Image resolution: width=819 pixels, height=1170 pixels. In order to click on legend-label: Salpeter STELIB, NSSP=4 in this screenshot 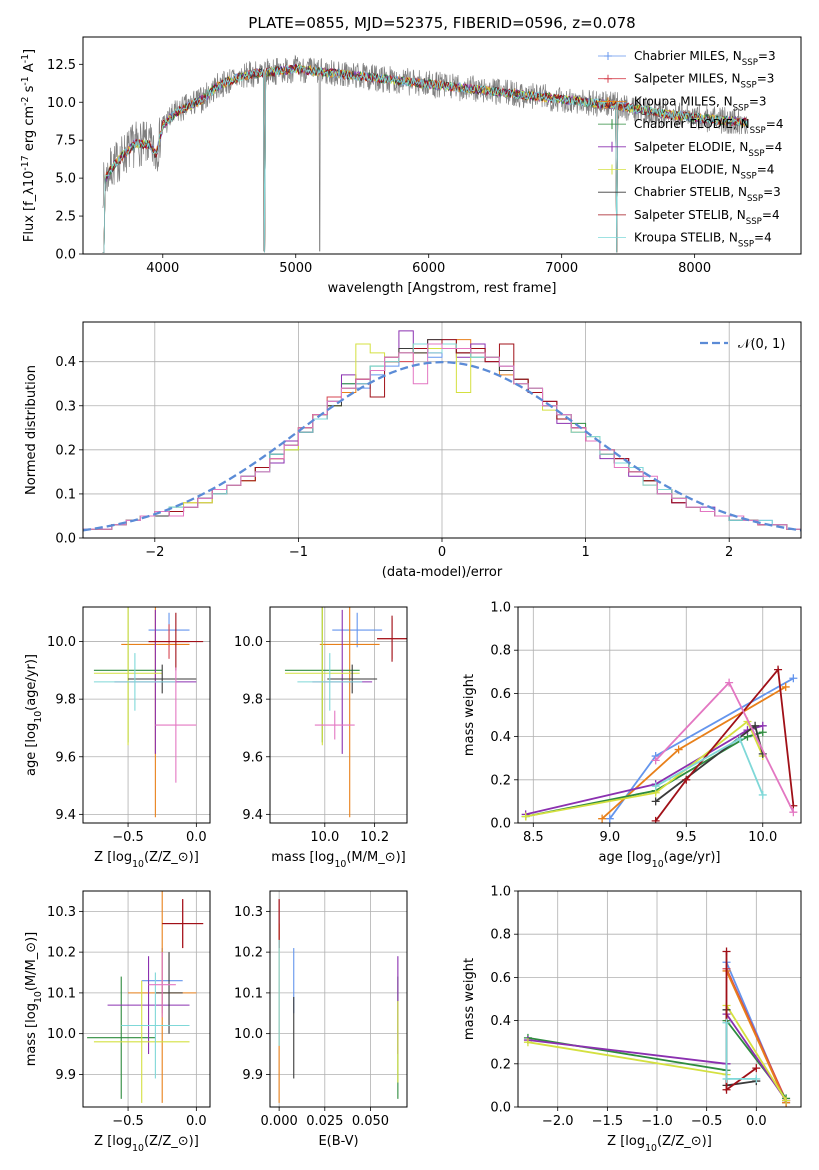, I will do `click(707, 217)`.